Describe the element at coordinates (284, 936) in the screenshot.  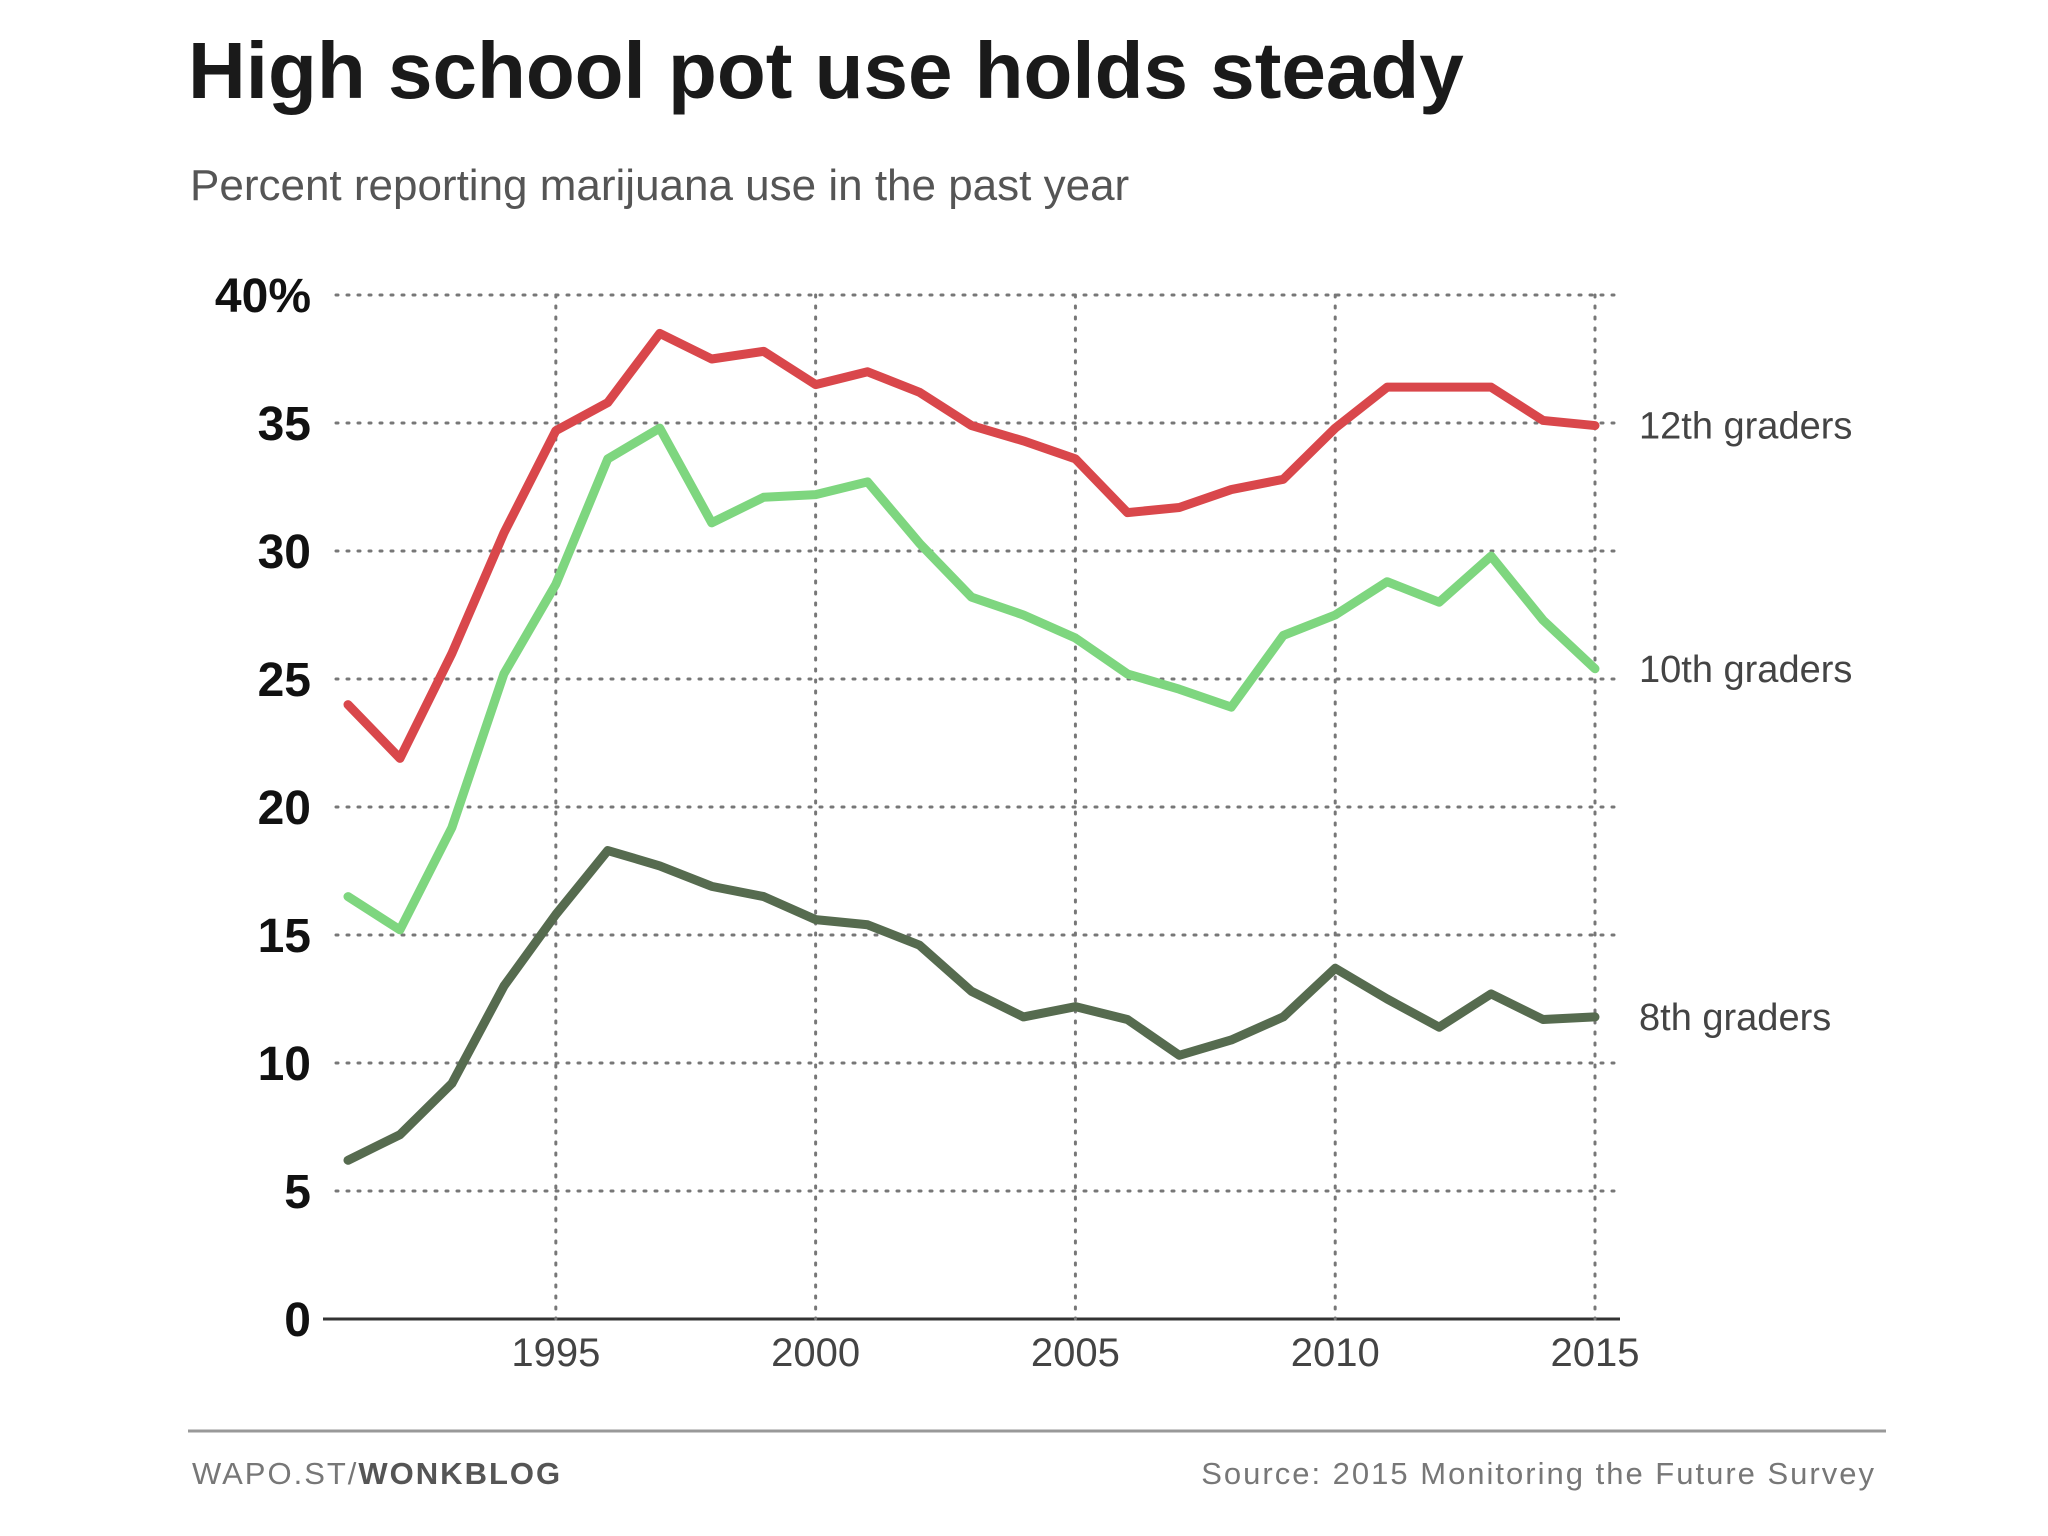
I see `y-tick-label: 15` at that location.